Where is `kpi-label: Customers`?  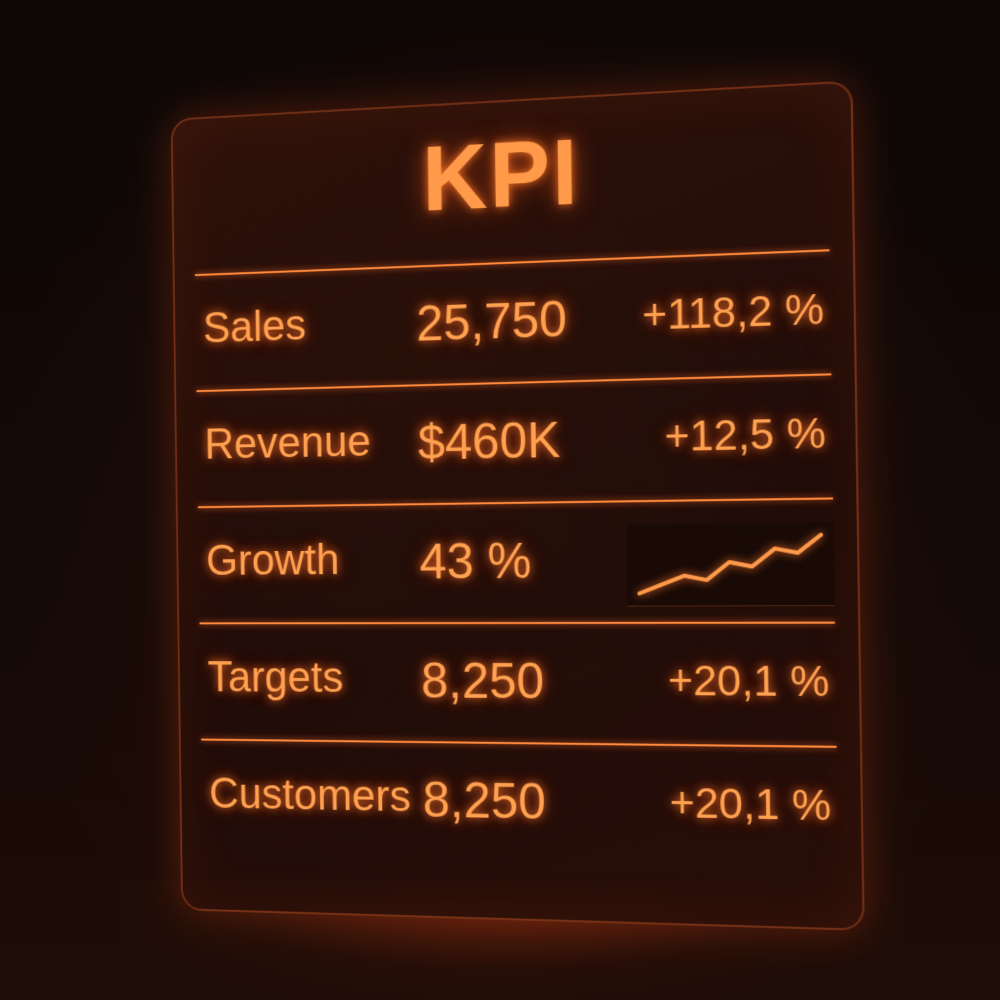
kpi-label: Customers is located at coordinates (310, 796).